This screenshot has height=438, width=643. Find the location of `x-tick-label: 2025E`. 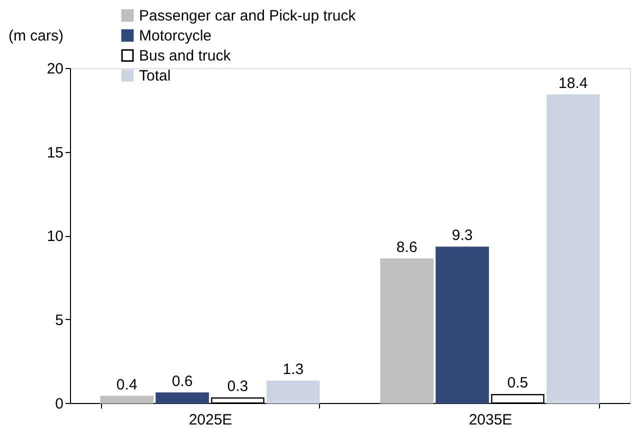

x-tick-label: 2025E is located at coordinates (210, 420).